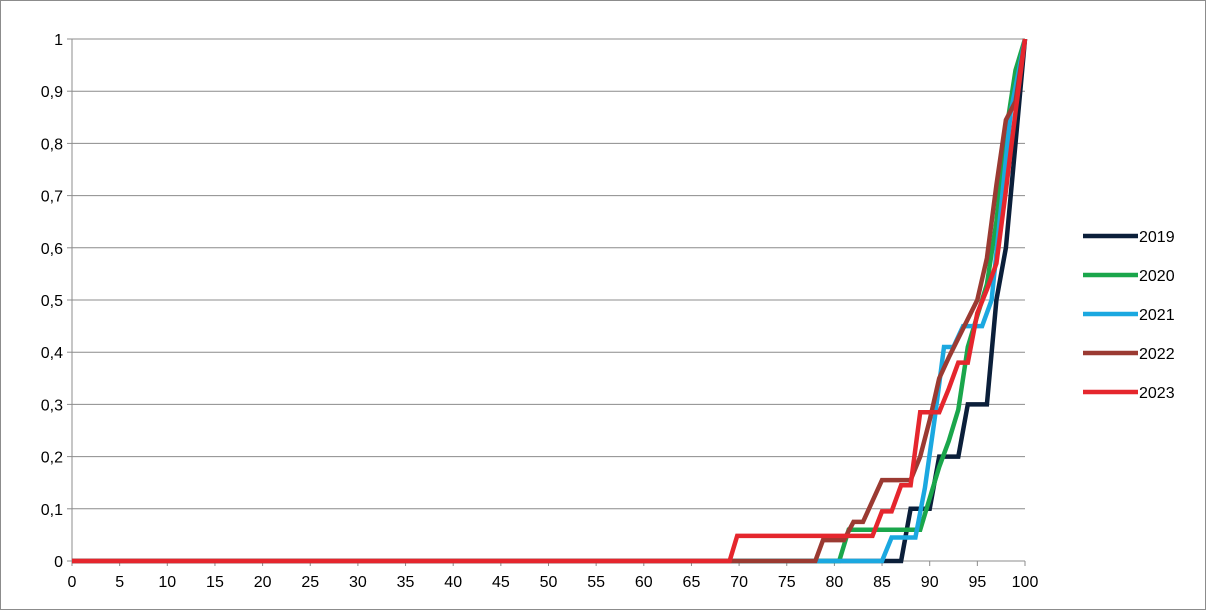 This screenshot has height=610, width=1206. I want to click on x-tick-label: 70, so click(739, 582).